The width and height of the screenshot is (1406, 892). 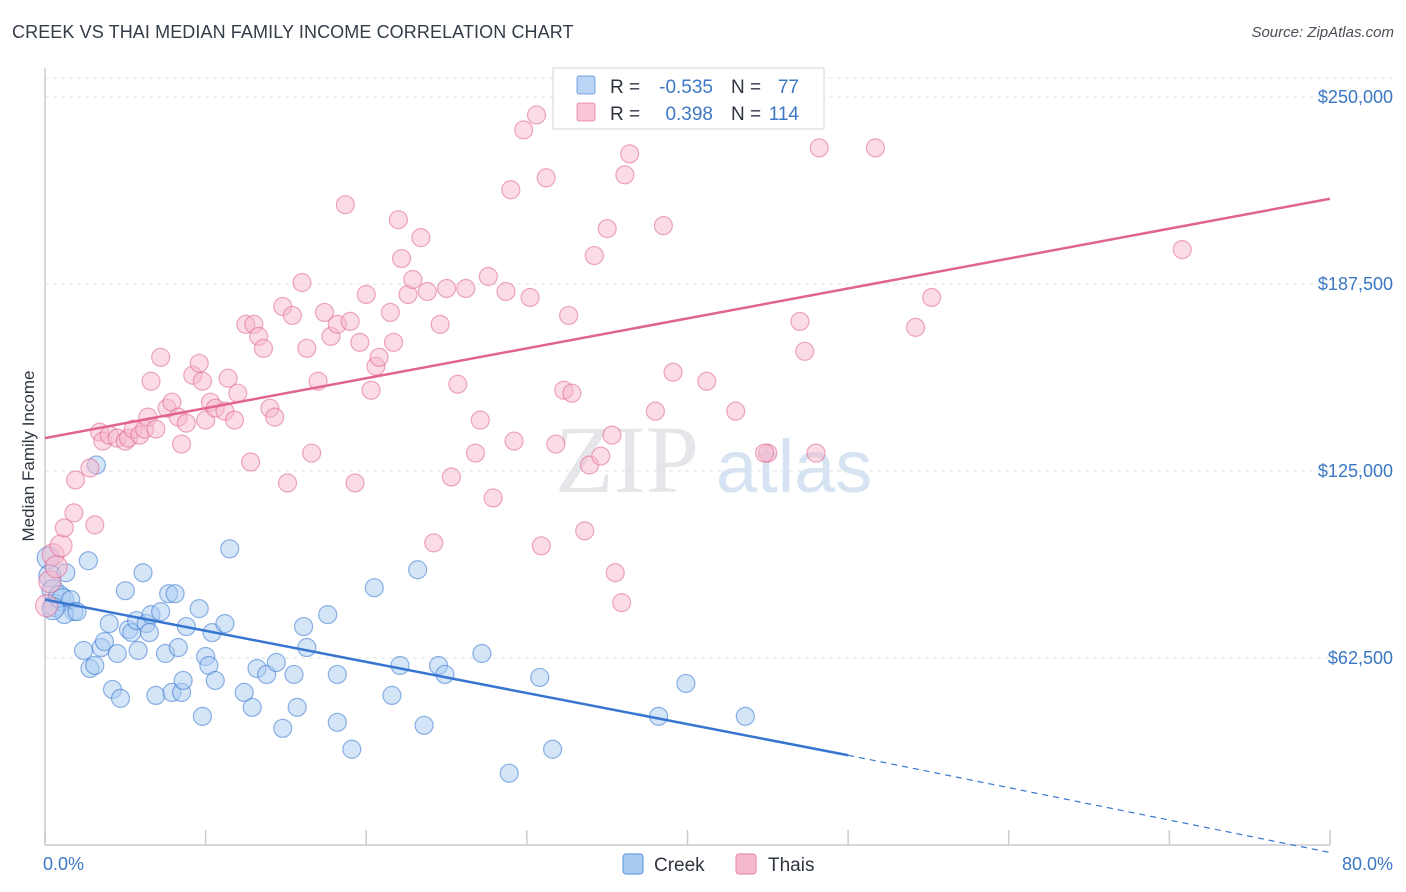 I want to click on top-legend: R = -0.535 N = 77 R = 0.398 N = 114, so click(x=688, y=98).